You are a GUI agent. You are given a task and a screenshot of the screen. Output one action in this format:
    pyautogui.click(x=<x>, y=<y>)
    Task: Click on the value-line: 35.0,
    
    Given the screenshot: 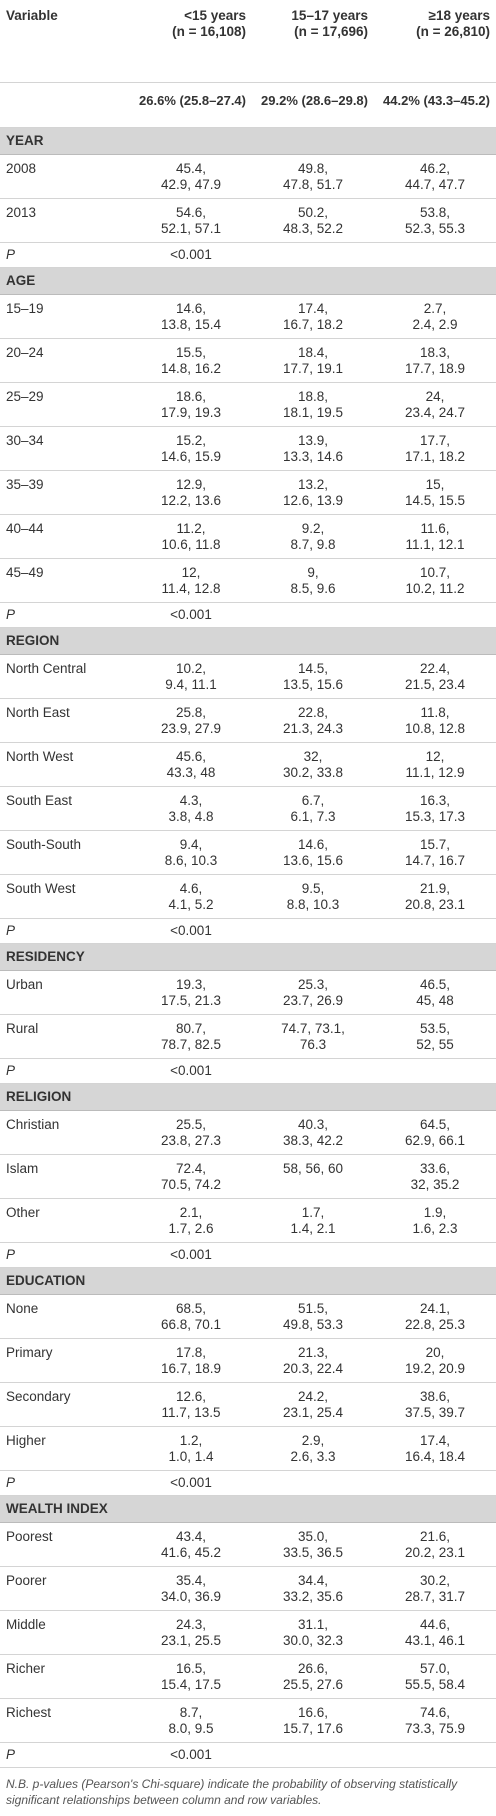 What is the action you would take?
    pyautogui.click(x=313, y=1536)
    